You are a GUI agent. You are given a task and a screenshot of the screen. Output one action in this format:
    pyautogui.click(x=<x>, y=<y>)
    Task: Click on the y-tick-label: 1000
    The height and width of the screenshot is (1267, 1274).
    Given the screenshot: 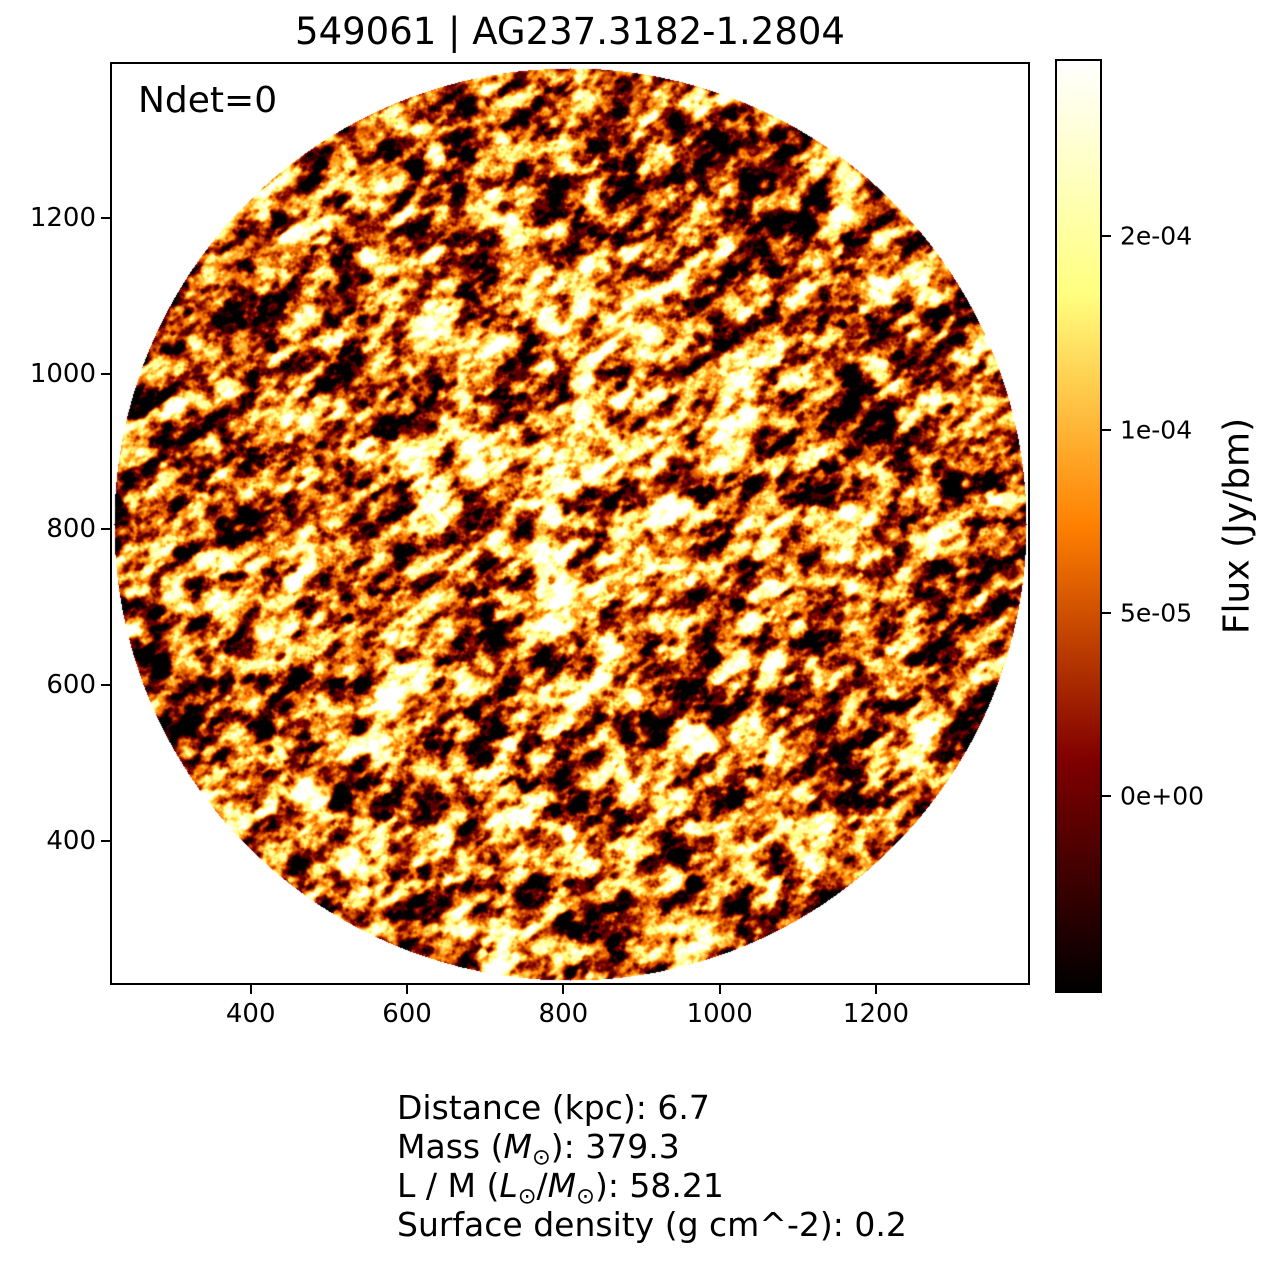 What is the action you would take?
    pyautogui.click(x=62, y=373)
    